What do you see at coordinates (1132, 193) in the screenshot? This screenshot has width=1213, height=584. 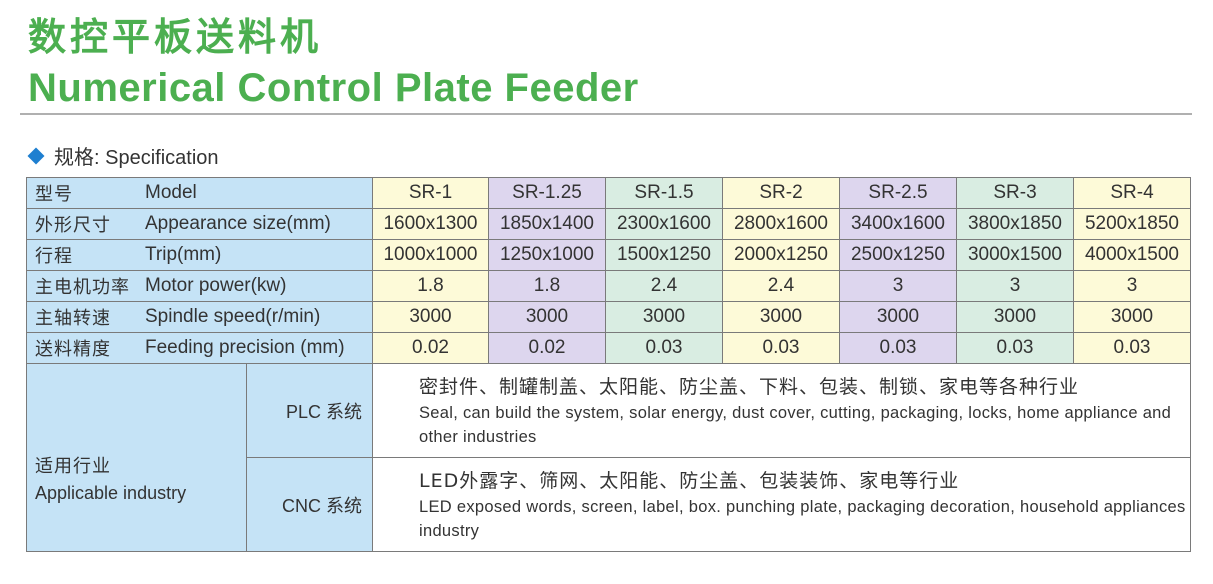 I see `model-cell: SR-4` at bounding box center [1132, 193].